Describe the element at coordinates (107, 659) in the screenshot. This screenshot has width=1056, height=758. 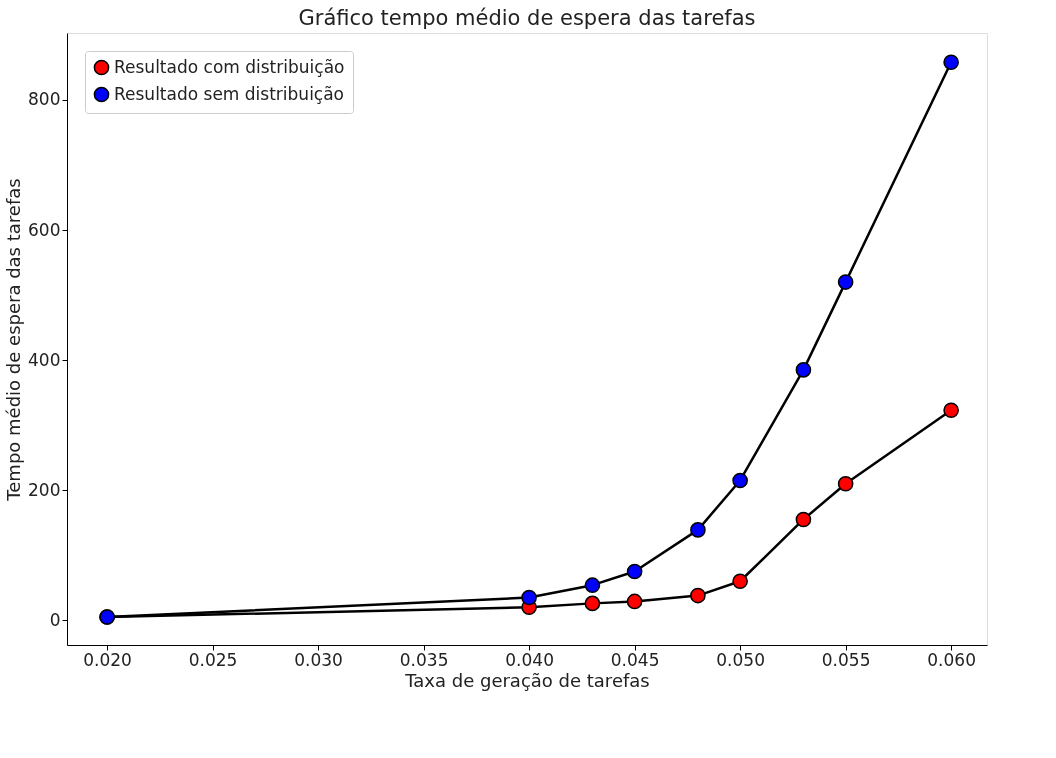
I see `x-tick-label: 0.020` at that location.